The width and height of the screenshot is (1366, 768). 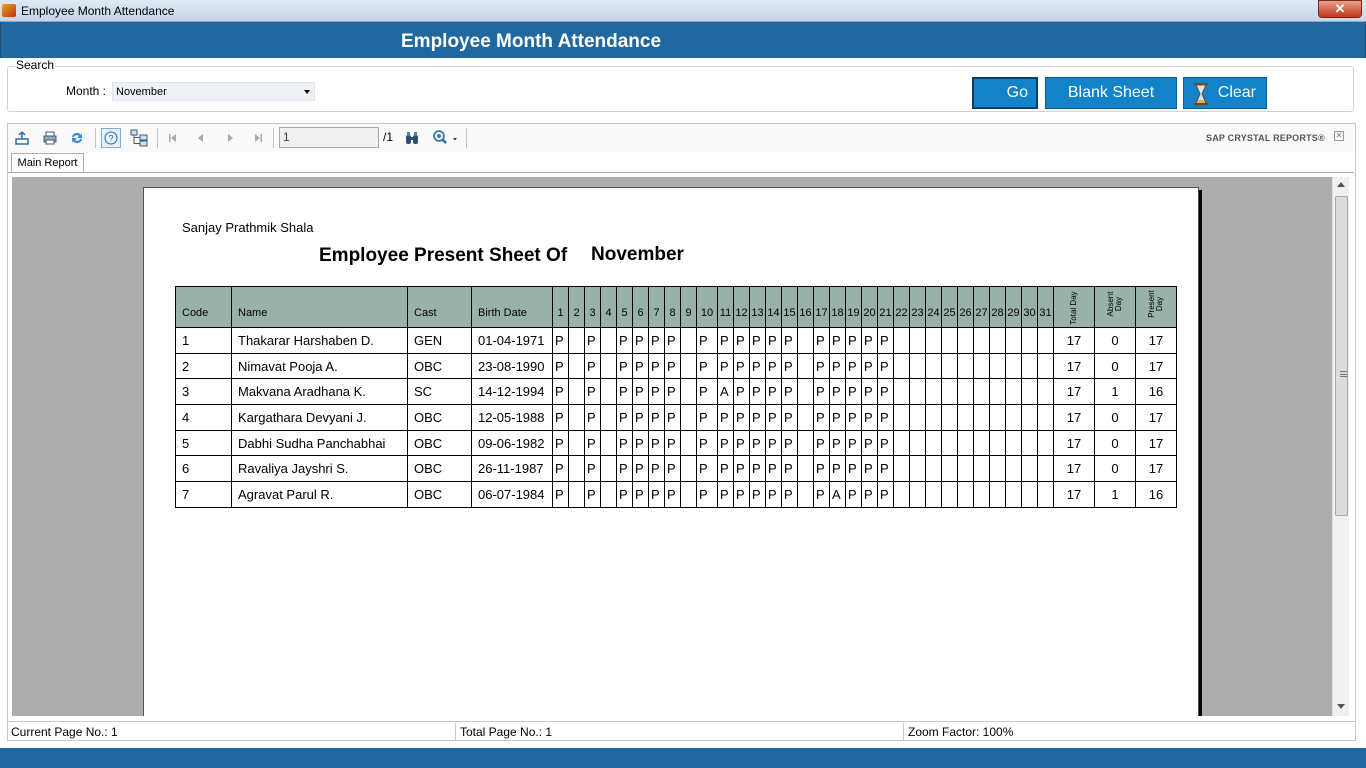 I want to click on refresh-icon, so click(x=77, y=138).